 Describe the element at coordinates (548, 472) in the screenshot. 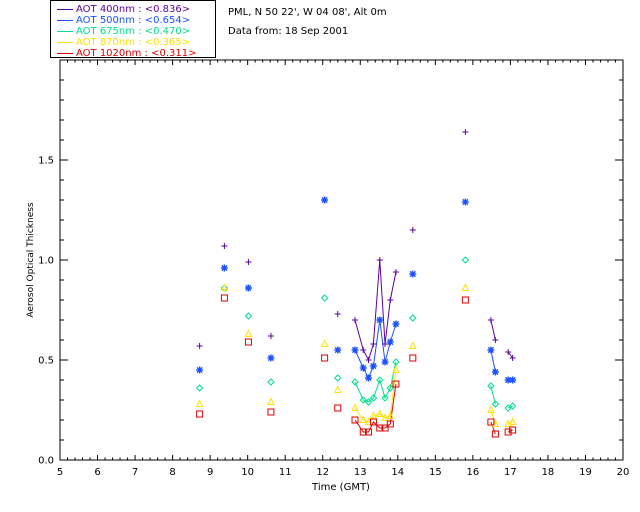

I see `x-tick-label: 18` at that location.